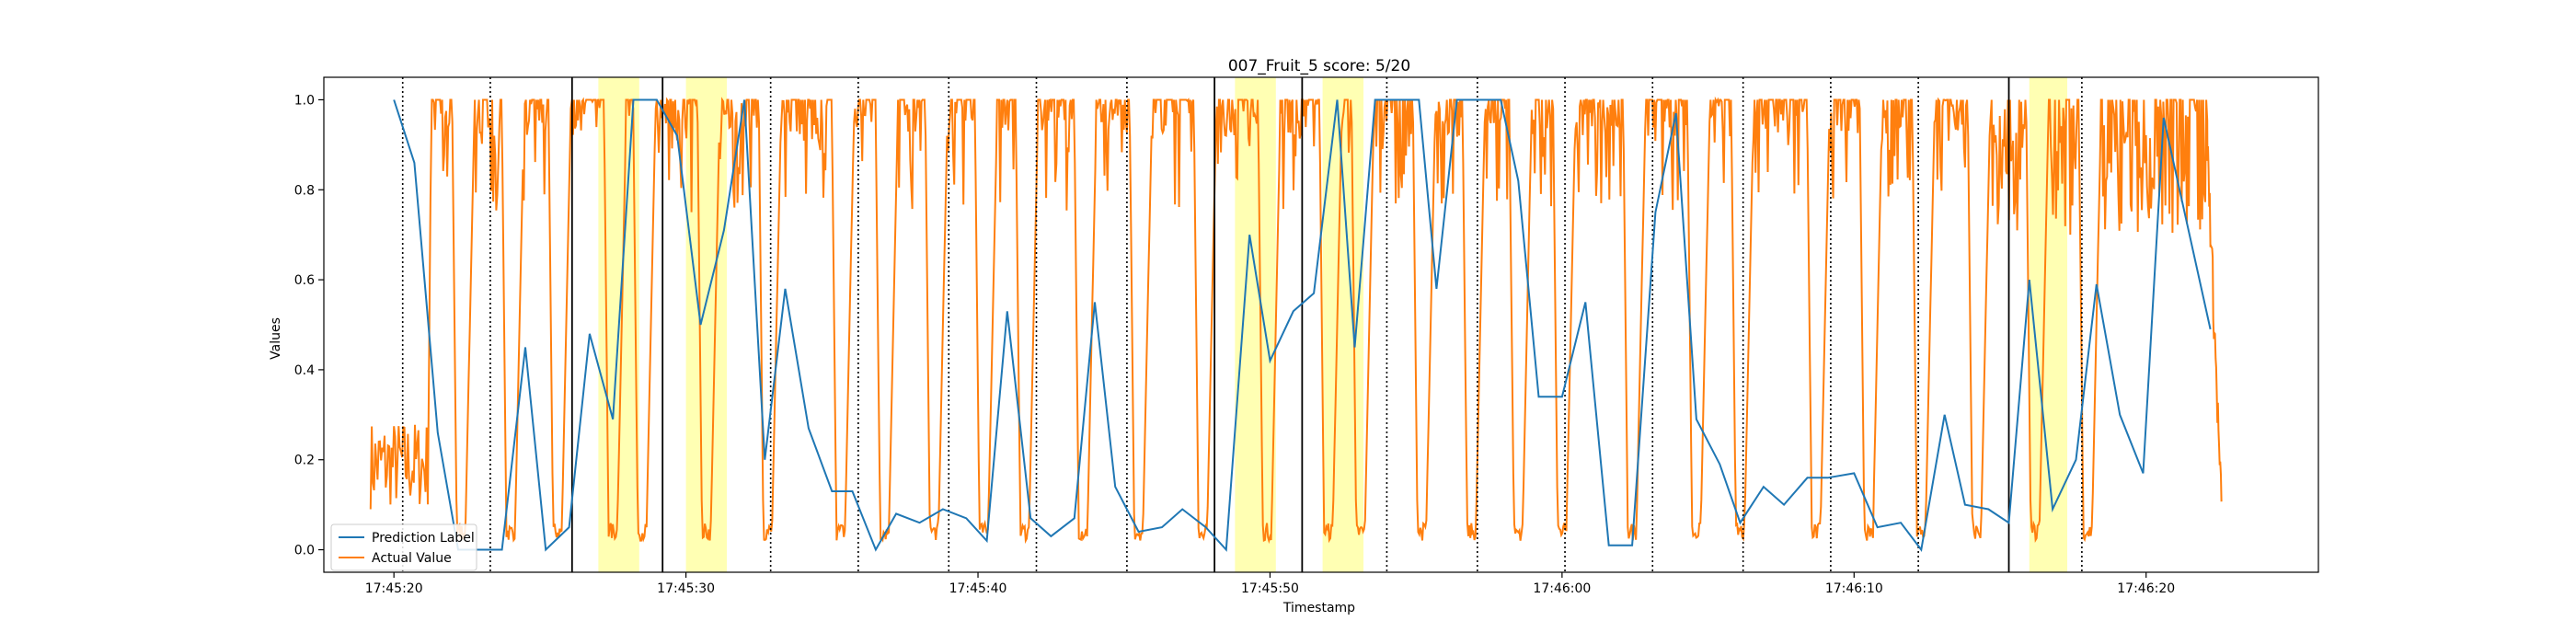 This screenshot has width=2576, height=644. What do you see at coordinates (304, 190) in the screenshot?
I see `y-tick-label: 0.8` at bounding box center [304, 190].